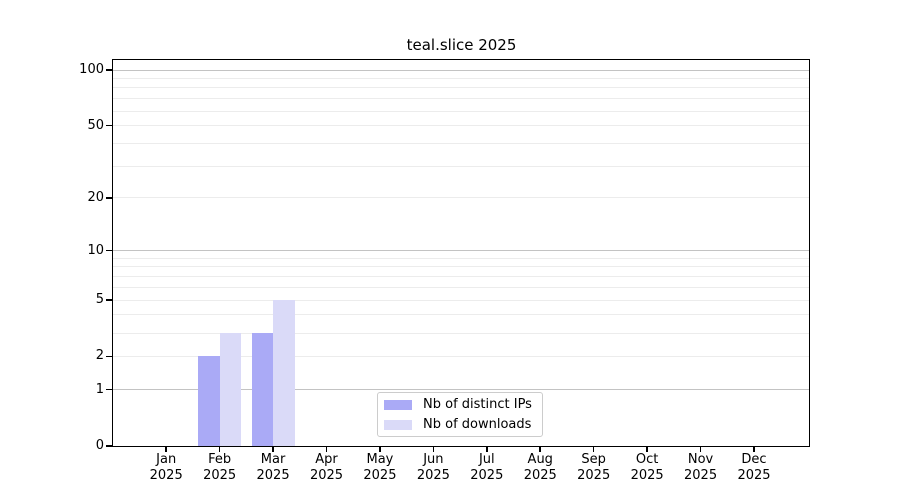 This screenshot has height=500, width=900. What do you see at coordinates (99, 445) in the screenshot?
I see `y-axis-tick-label-0: 0` at bounding box center [99, 445].